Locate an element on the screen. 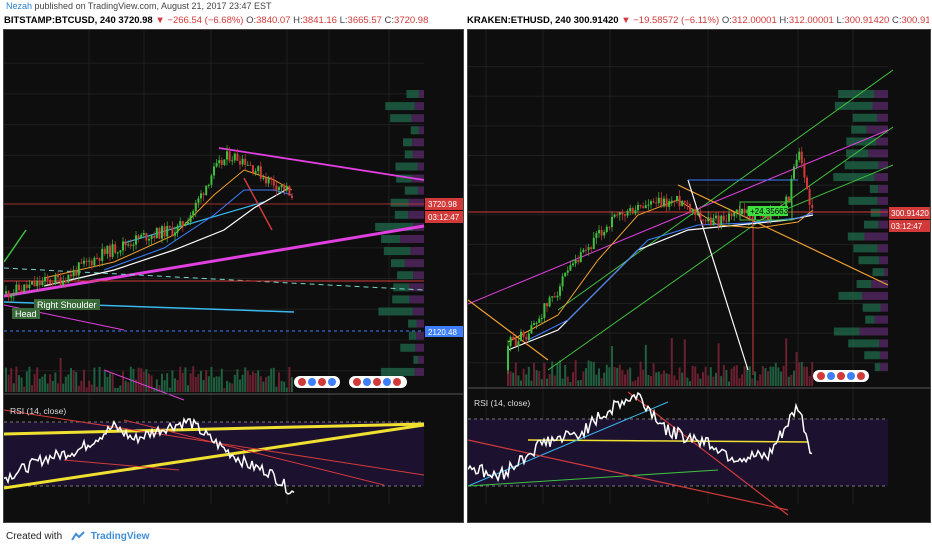  trendline is located at coordinates (15, 246).